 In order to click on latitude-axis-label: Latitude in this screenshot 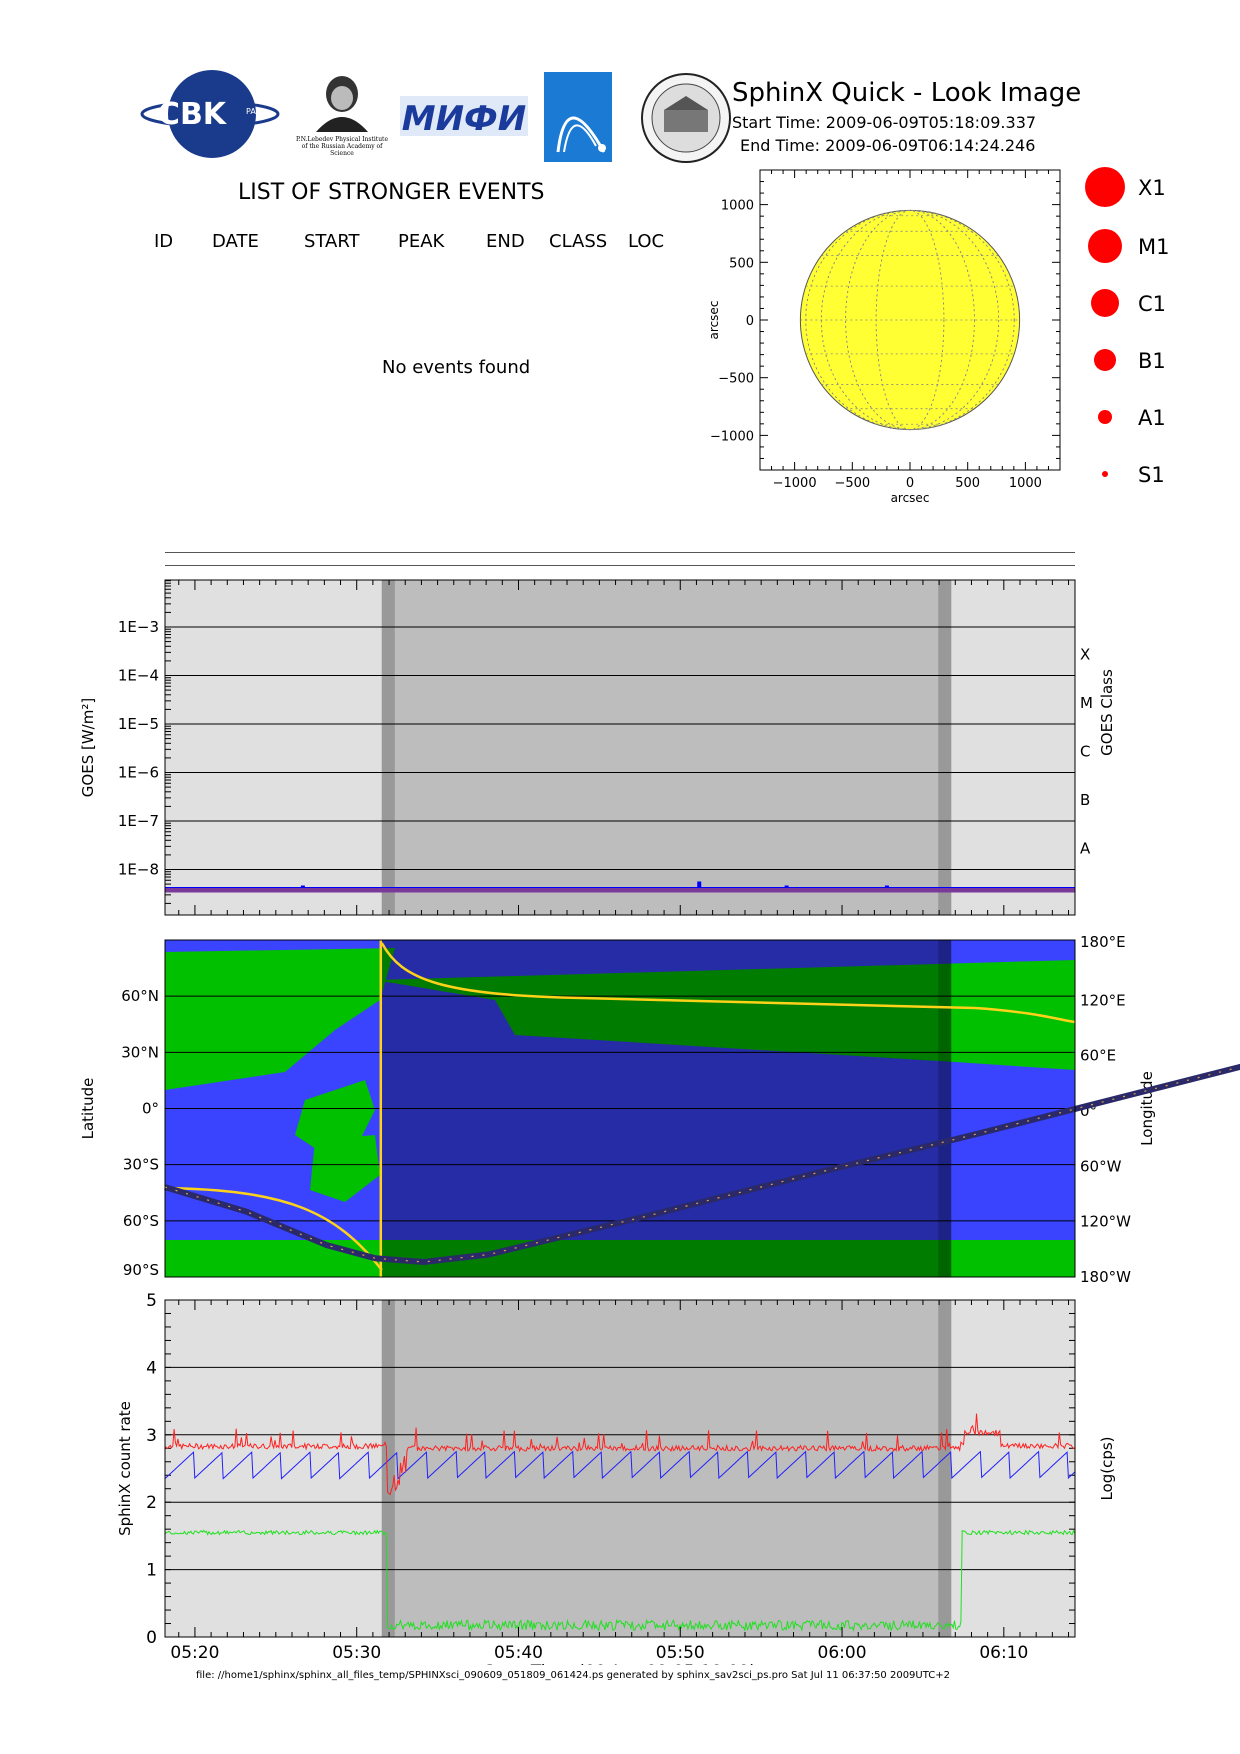, I will do `click(88, 1109)`.